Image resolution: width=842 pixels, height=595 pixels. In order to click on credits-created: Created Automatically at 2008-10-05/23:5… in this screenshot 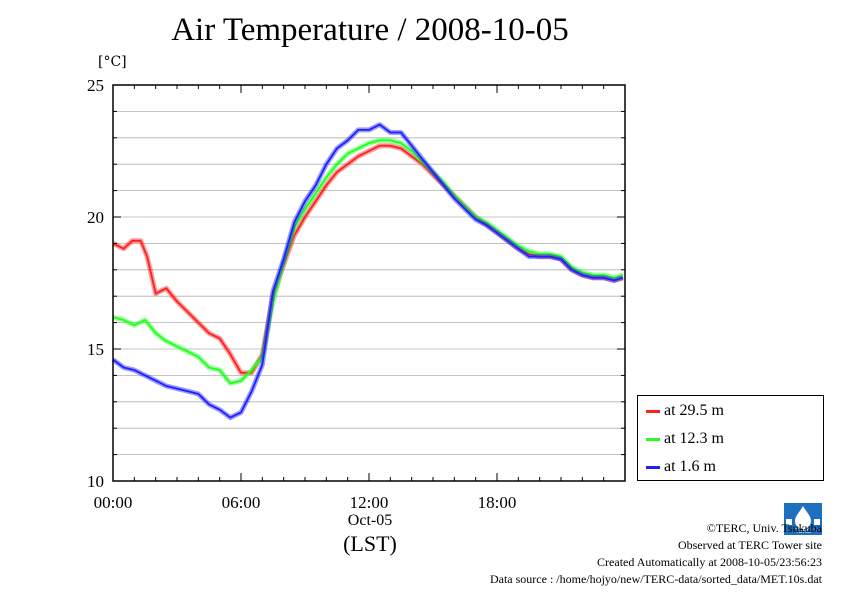, I will do `click(709, 562)`.